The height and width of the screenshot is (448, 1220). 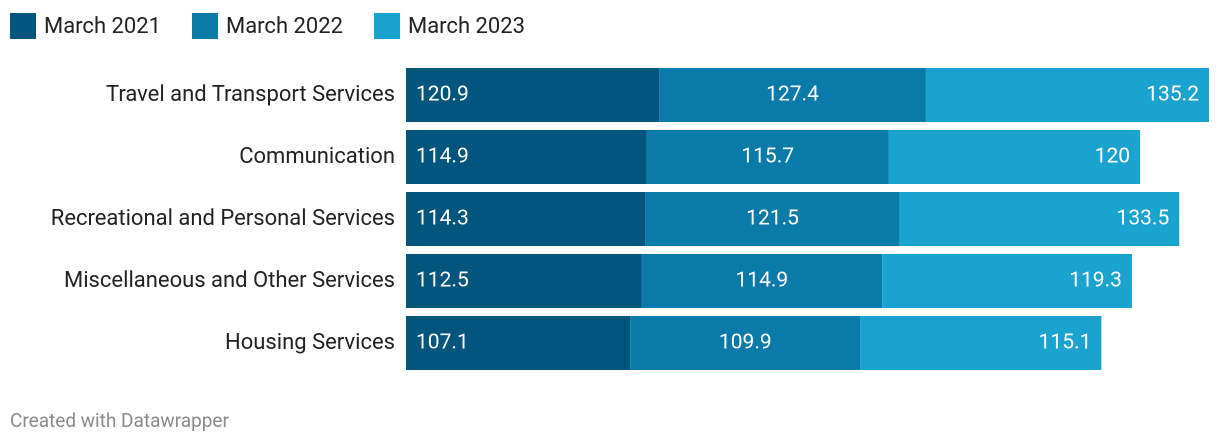 I want to click on value-label: 107.1, so click(x=442, y=343).